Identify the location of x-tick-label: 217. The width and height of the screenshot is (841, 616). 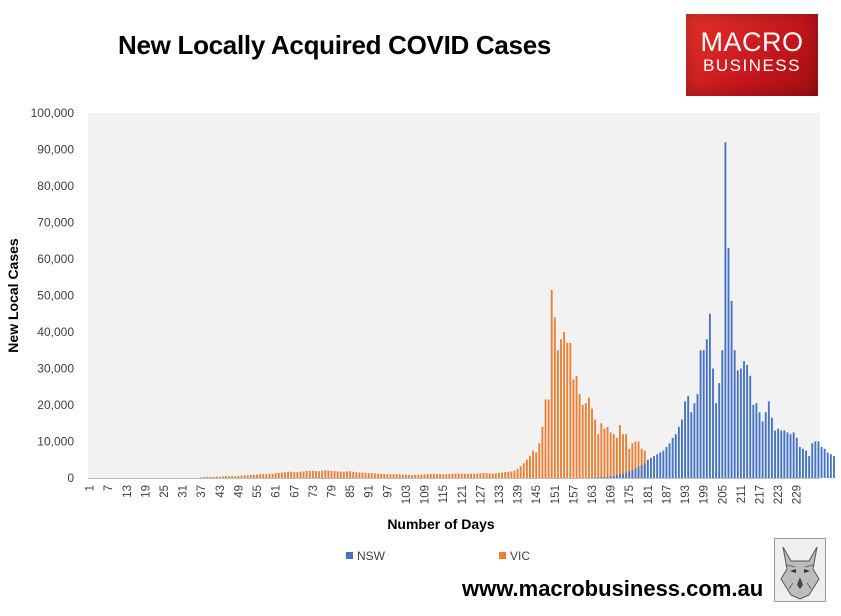
(761, 494).